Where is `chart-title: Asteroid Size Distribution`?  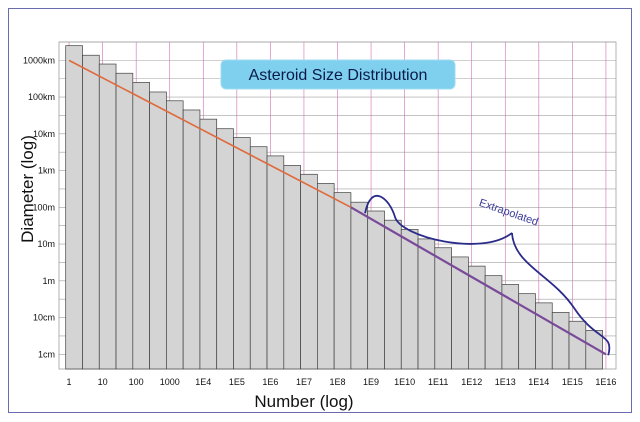 chart-title: Asteroid Size Distribution is located at coordinates (338, 75).